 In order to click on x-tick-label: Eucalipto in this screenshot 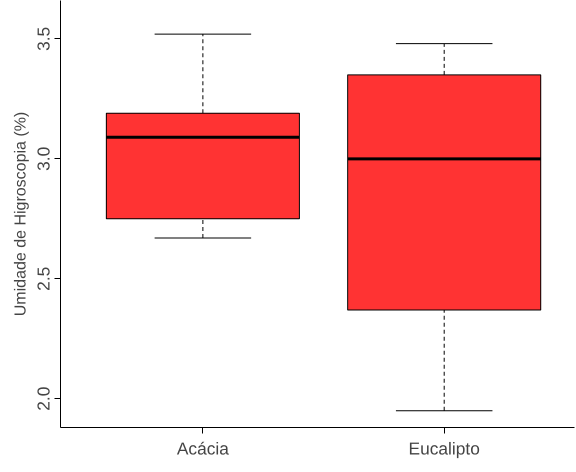, I will do `click(444, 448)`.